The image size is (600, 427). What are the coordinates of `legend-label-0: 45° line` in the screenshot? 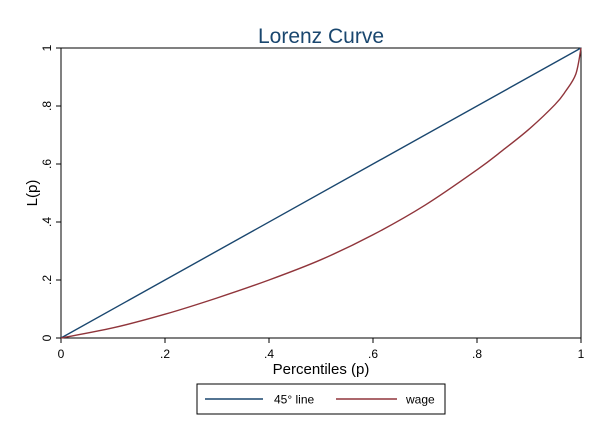 It's located at (294, 400).